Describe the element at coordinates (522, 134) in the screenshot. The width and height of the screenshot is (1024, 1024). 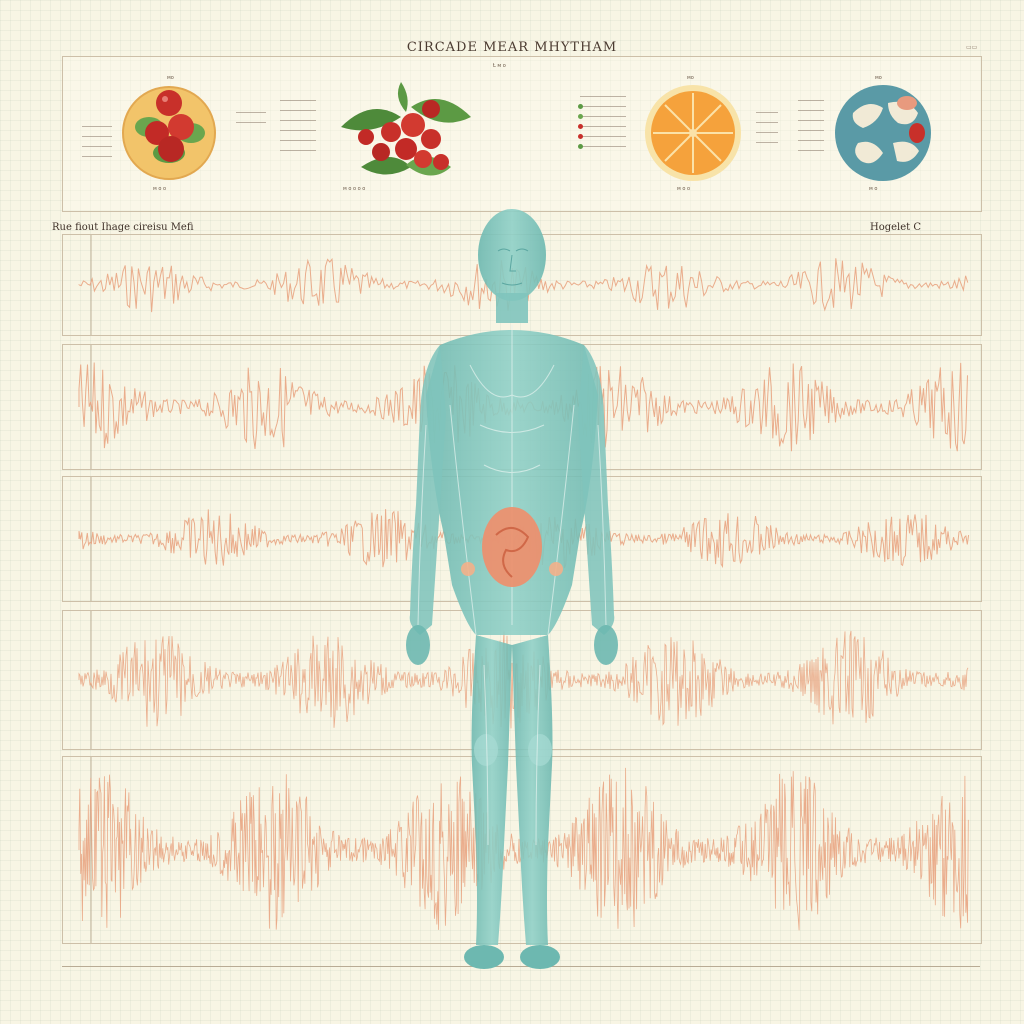
I see `top-food-panel: Ƚ ᴍ ᴏ ᴍᴏ ᴍ ᴏ ᴏ` at that location.